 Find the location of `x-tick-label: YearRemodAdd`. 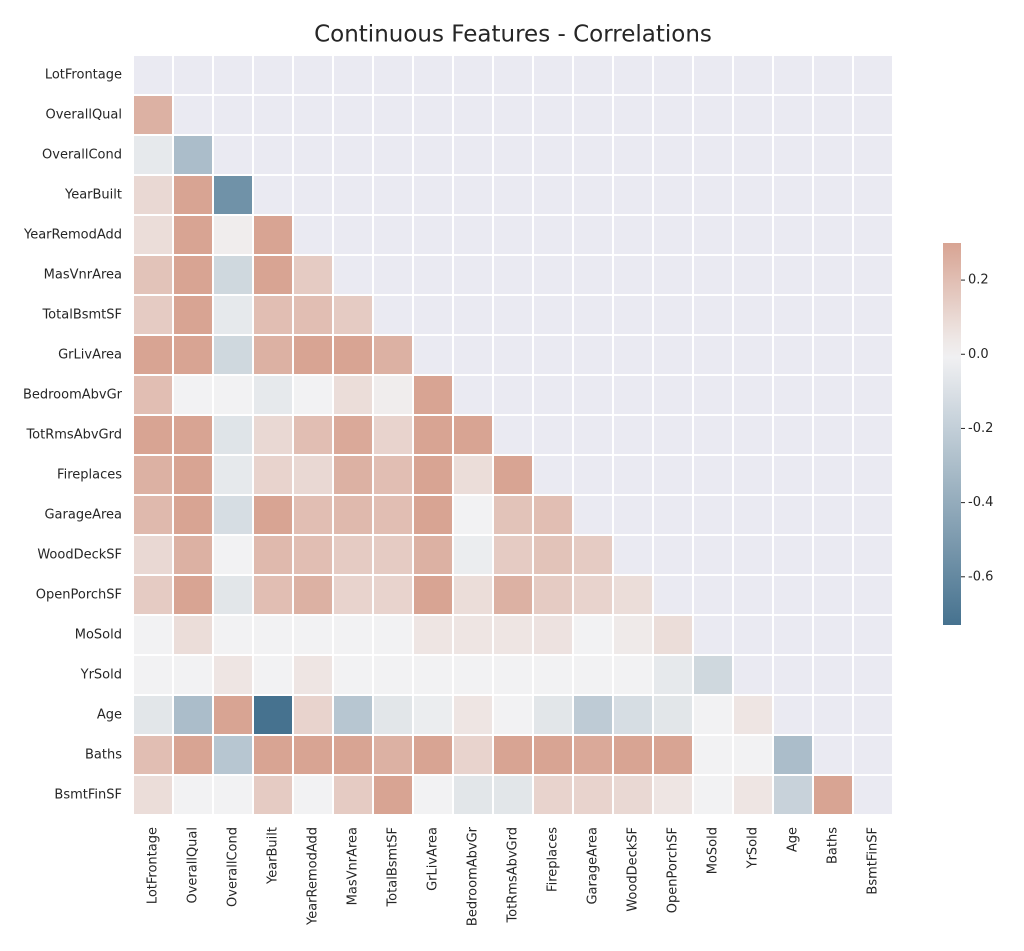

x-tick-label: YearRemodAdd is located at coordinates (313, 876).